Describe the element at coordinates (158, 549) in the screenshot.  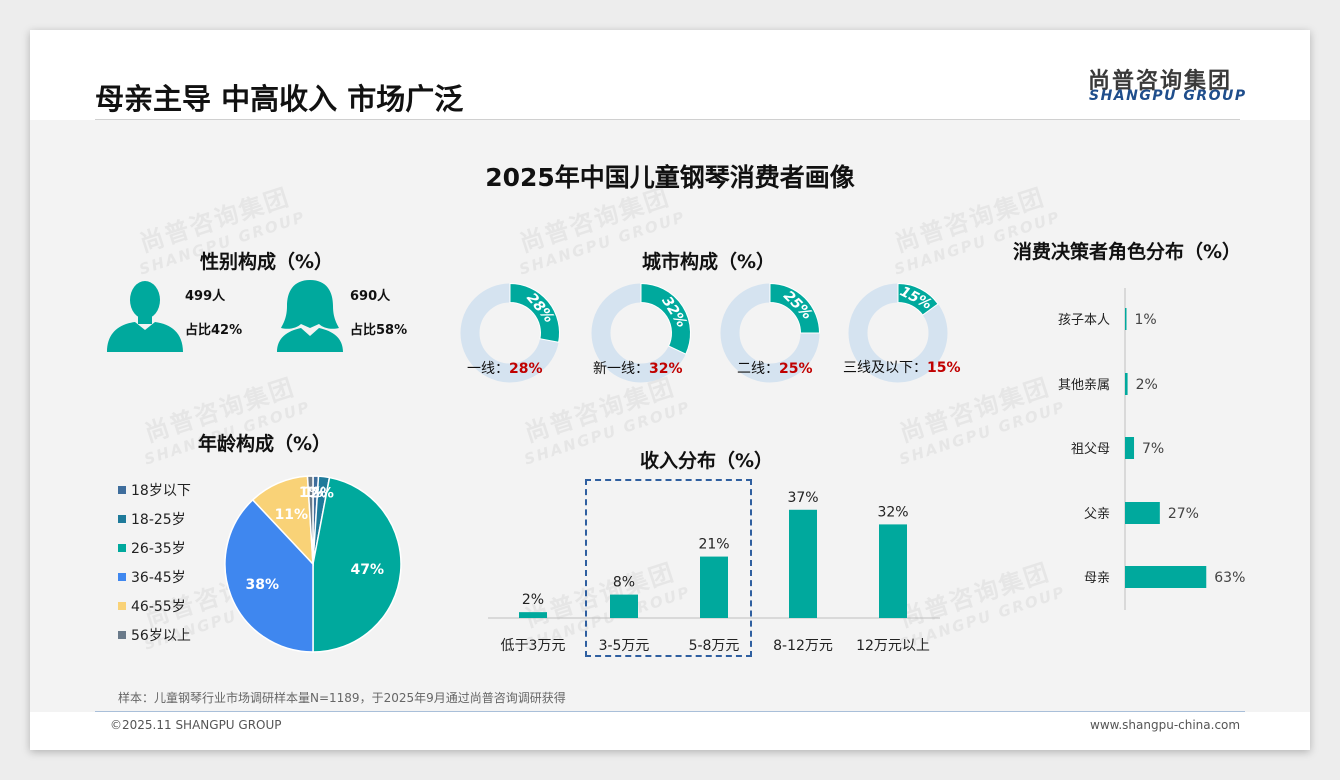
I see `legend-label: 26-35岁` at that location.